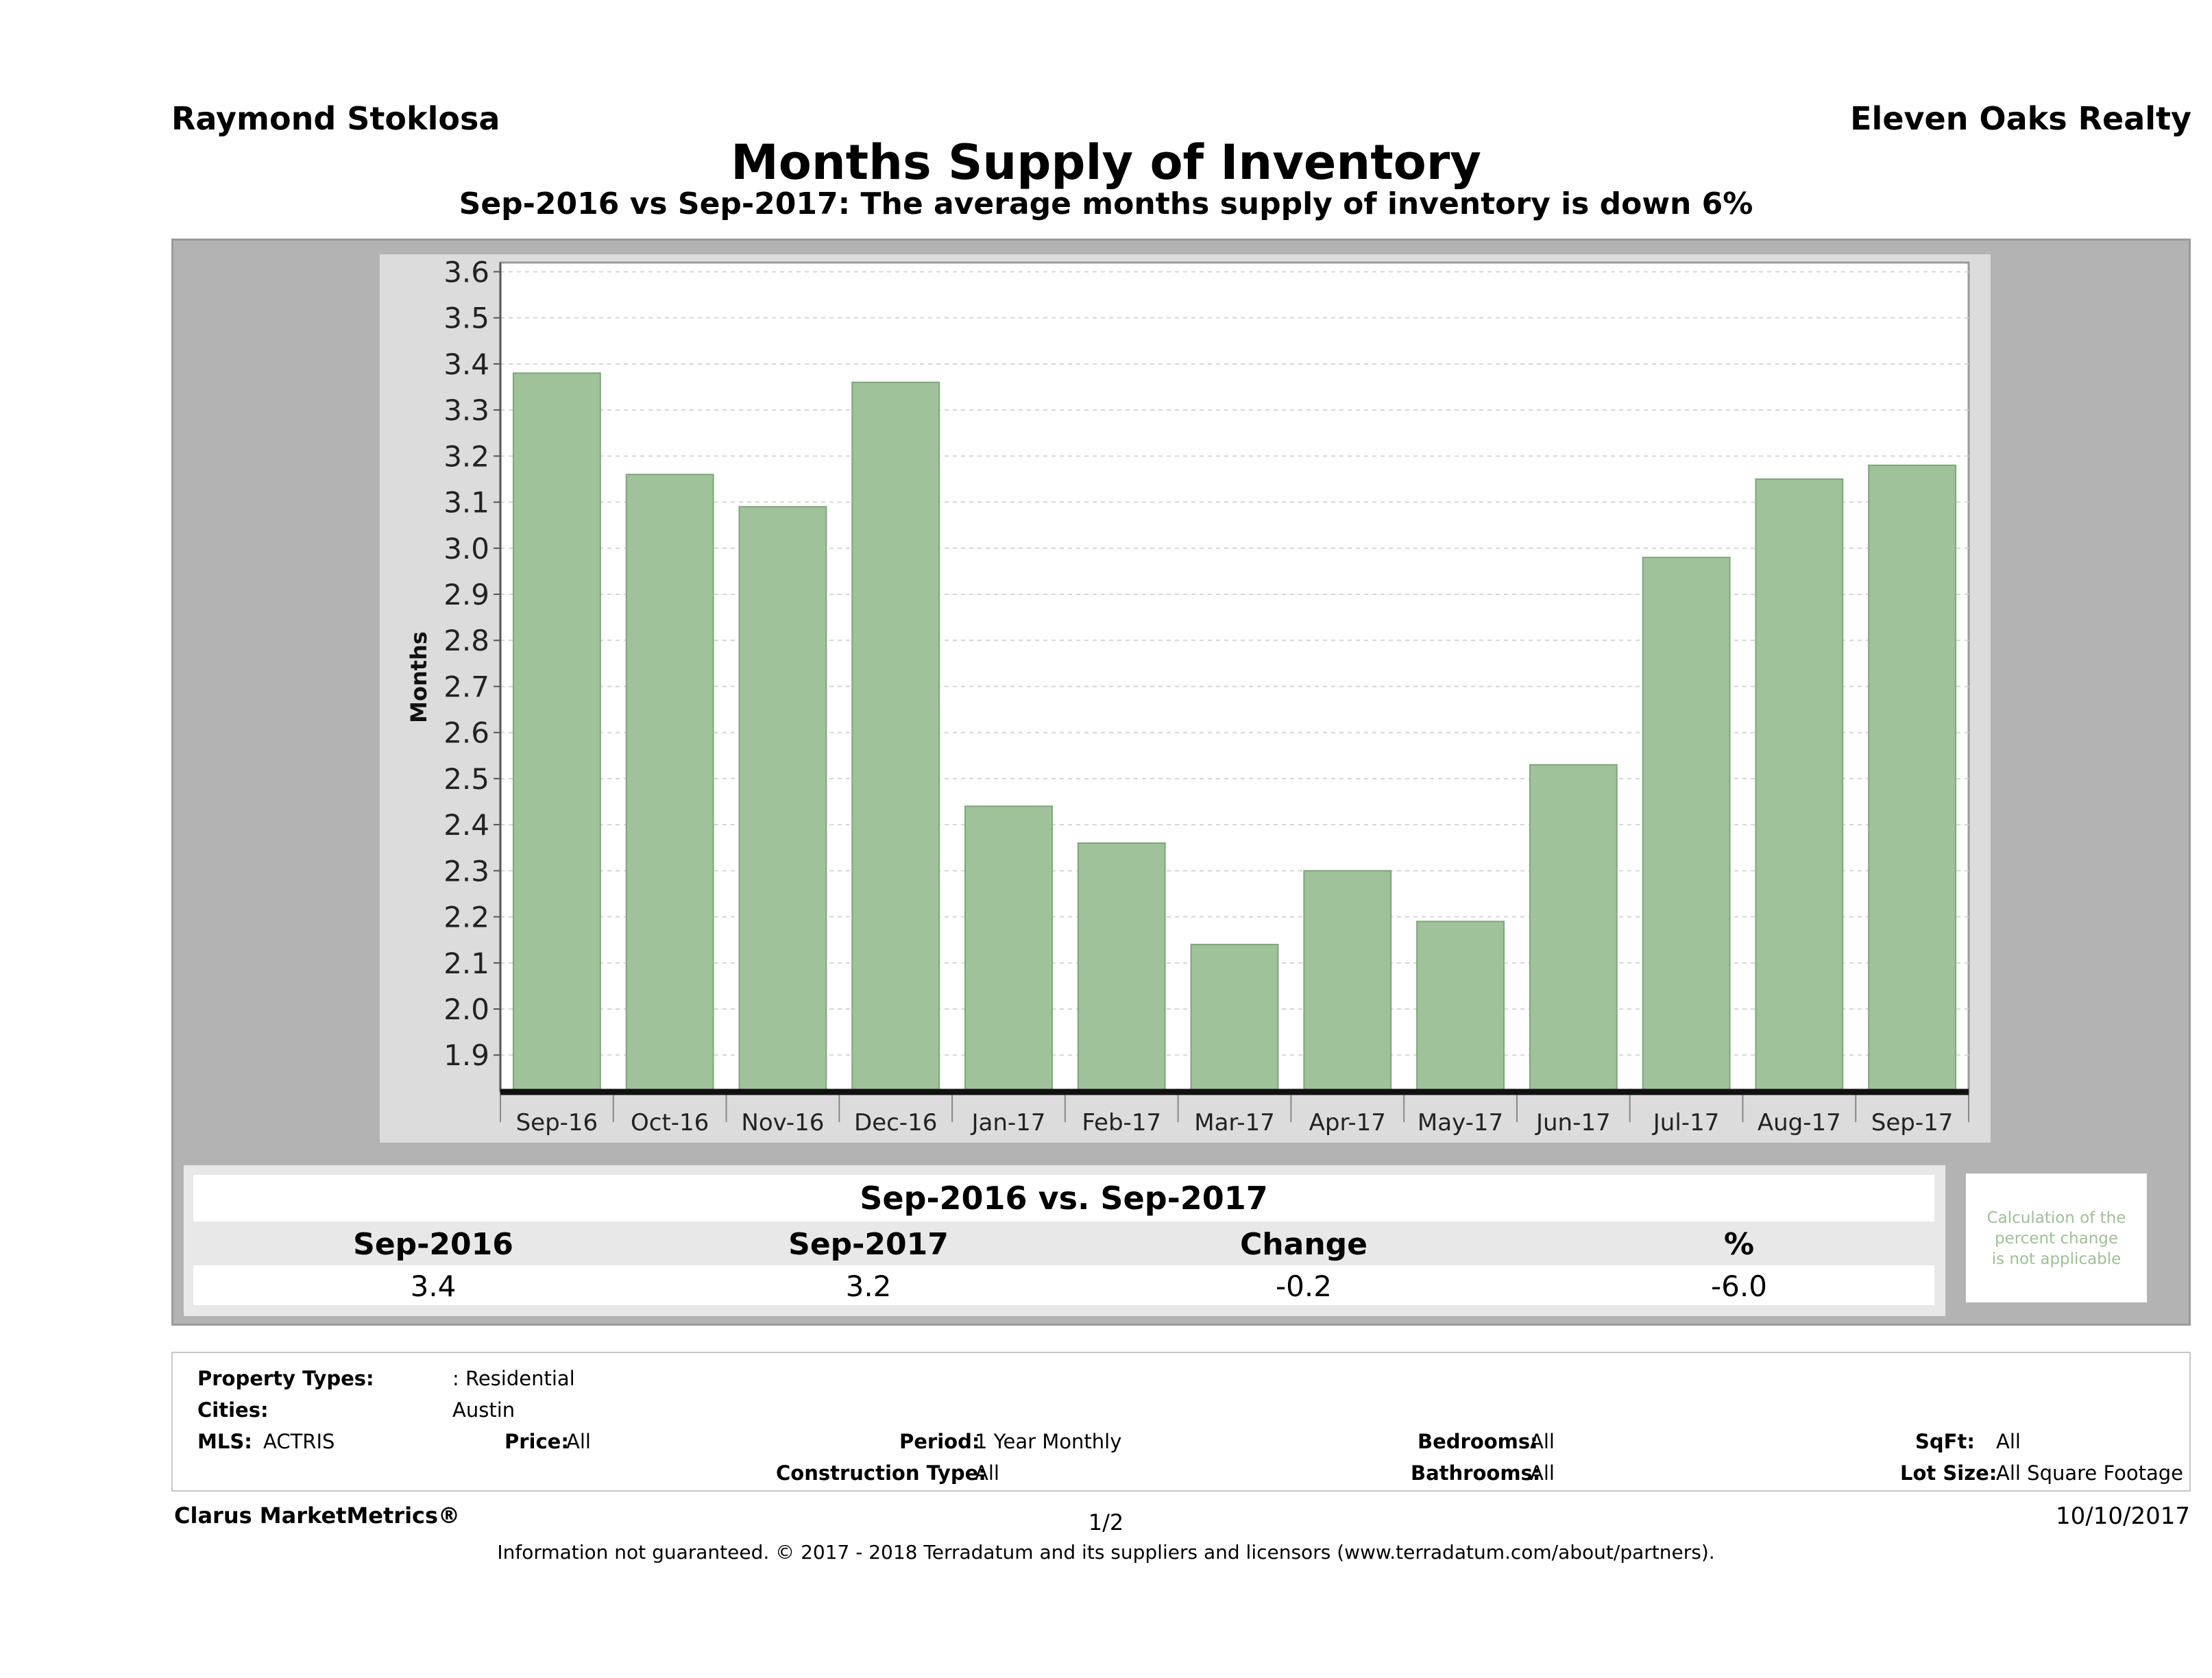 The width and height of the screenshot is (2212, 1678). I want to click on y-tick-label: 2.9, so click(466, 594).